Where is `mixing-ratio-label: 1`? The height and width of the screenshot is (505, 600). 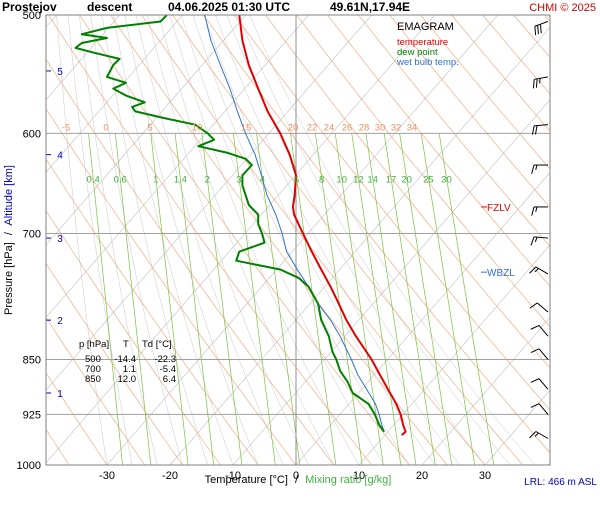 mixing-ratio-label: 1 is located at coordinates (155, 179).